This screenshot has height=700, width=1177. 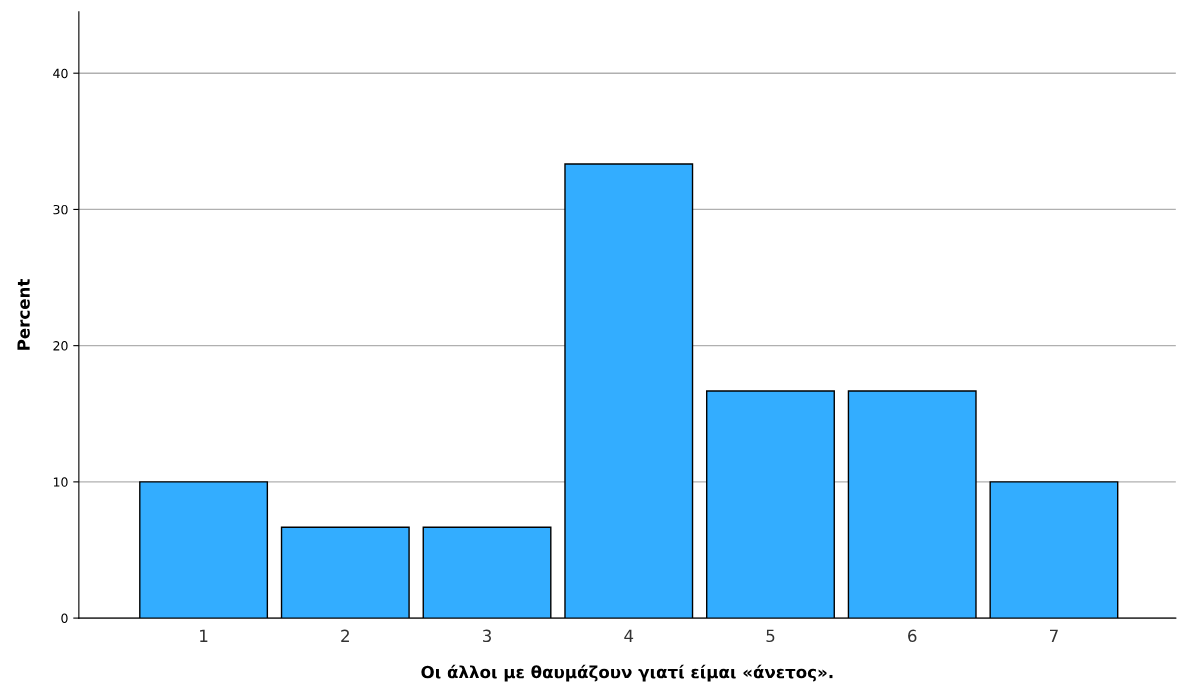 I want to click on x-tick-label: 6, so click(x=912, y=636).